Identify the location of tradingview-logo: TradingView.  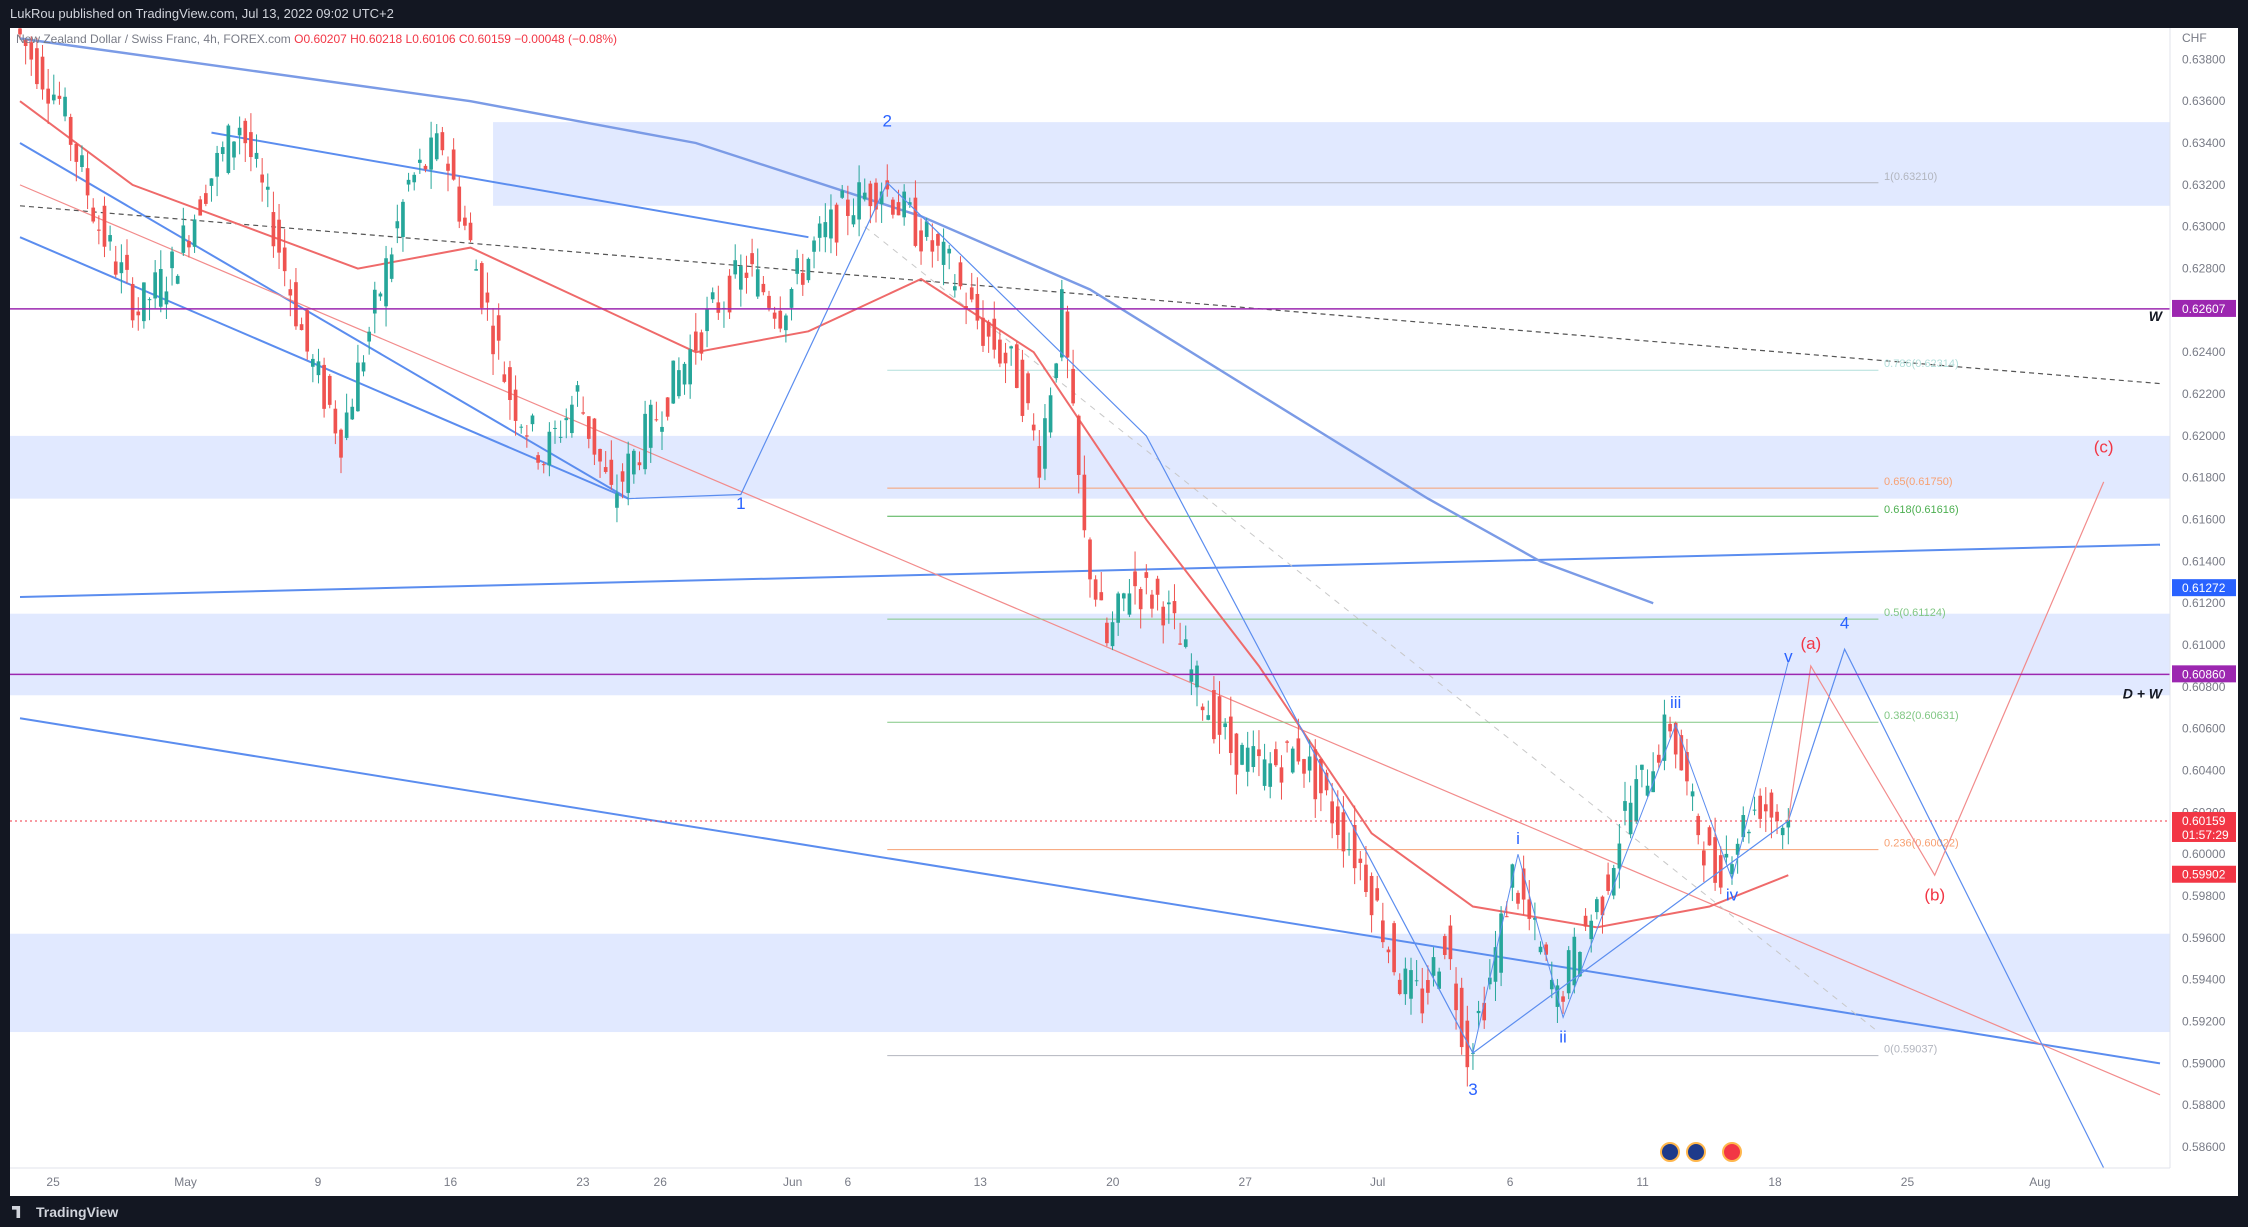
(65, 1212).